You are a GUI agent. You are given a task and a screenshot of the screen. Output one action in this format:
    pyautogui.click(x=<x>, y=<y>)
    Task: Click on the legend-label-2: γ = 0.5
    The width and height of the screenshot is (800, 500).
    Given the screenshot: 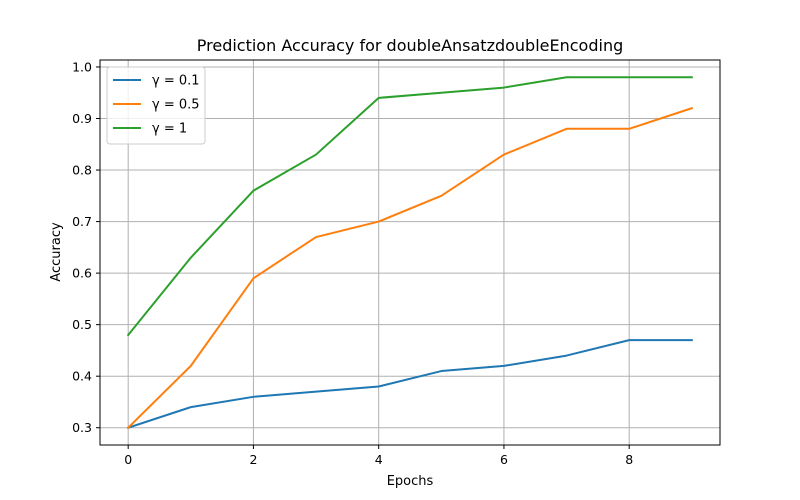 What is the action you would take?
    pyautogui.click(x=176, y=105)
    